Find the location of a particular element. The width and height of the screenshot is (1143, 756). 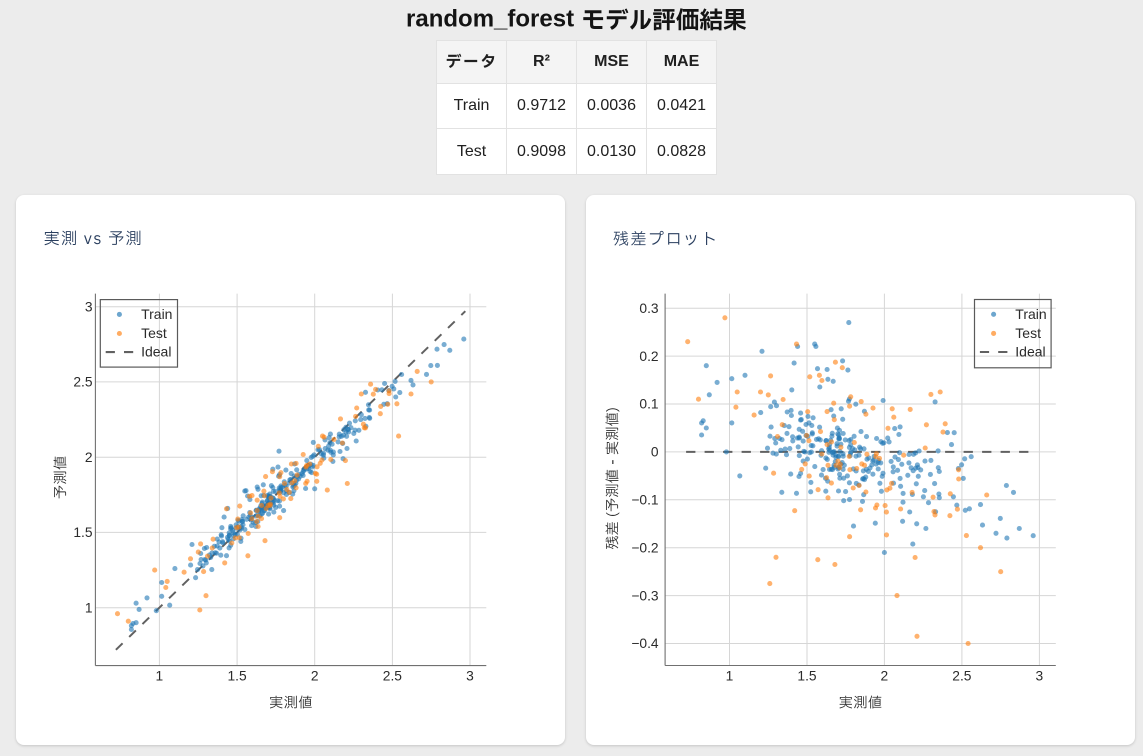

svg-text: 0.3 is located at coordinates (650, 308).